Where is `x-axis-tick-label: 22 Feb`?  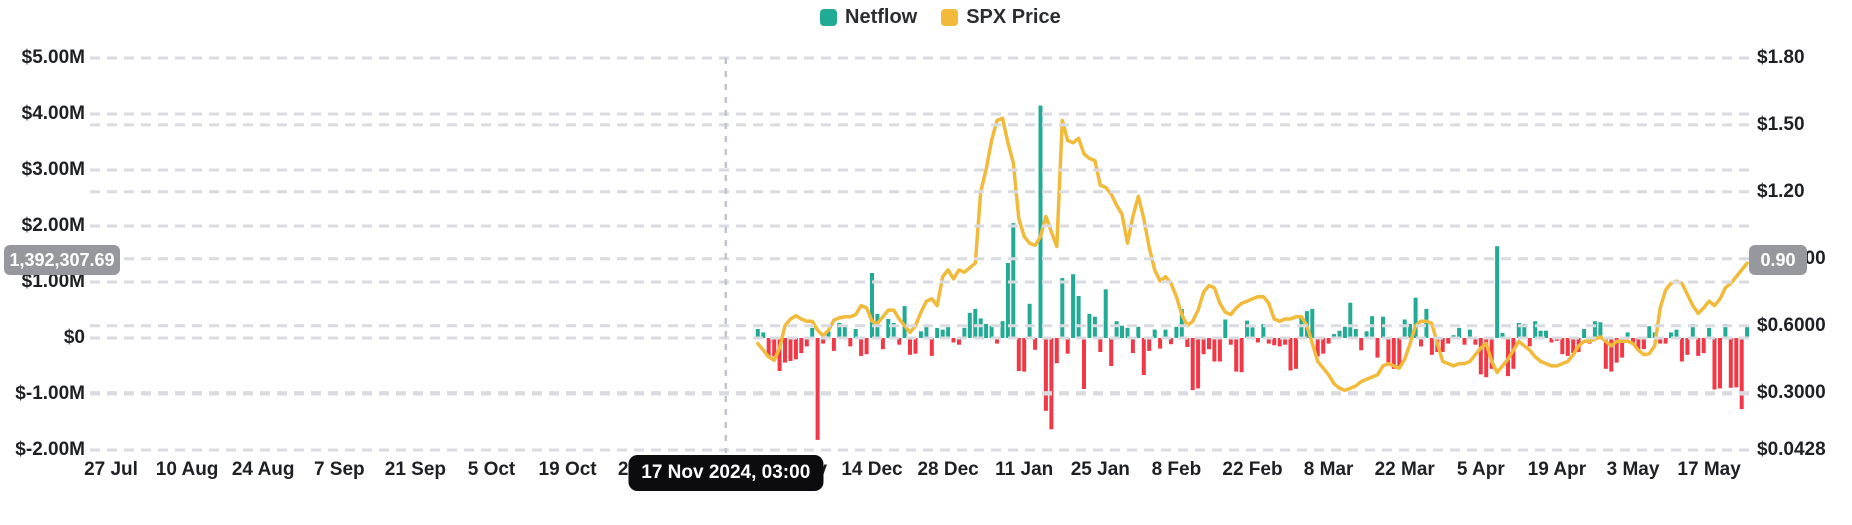 x-axis-tick-label: 22 Feb is located at coordinates (1252, 469).